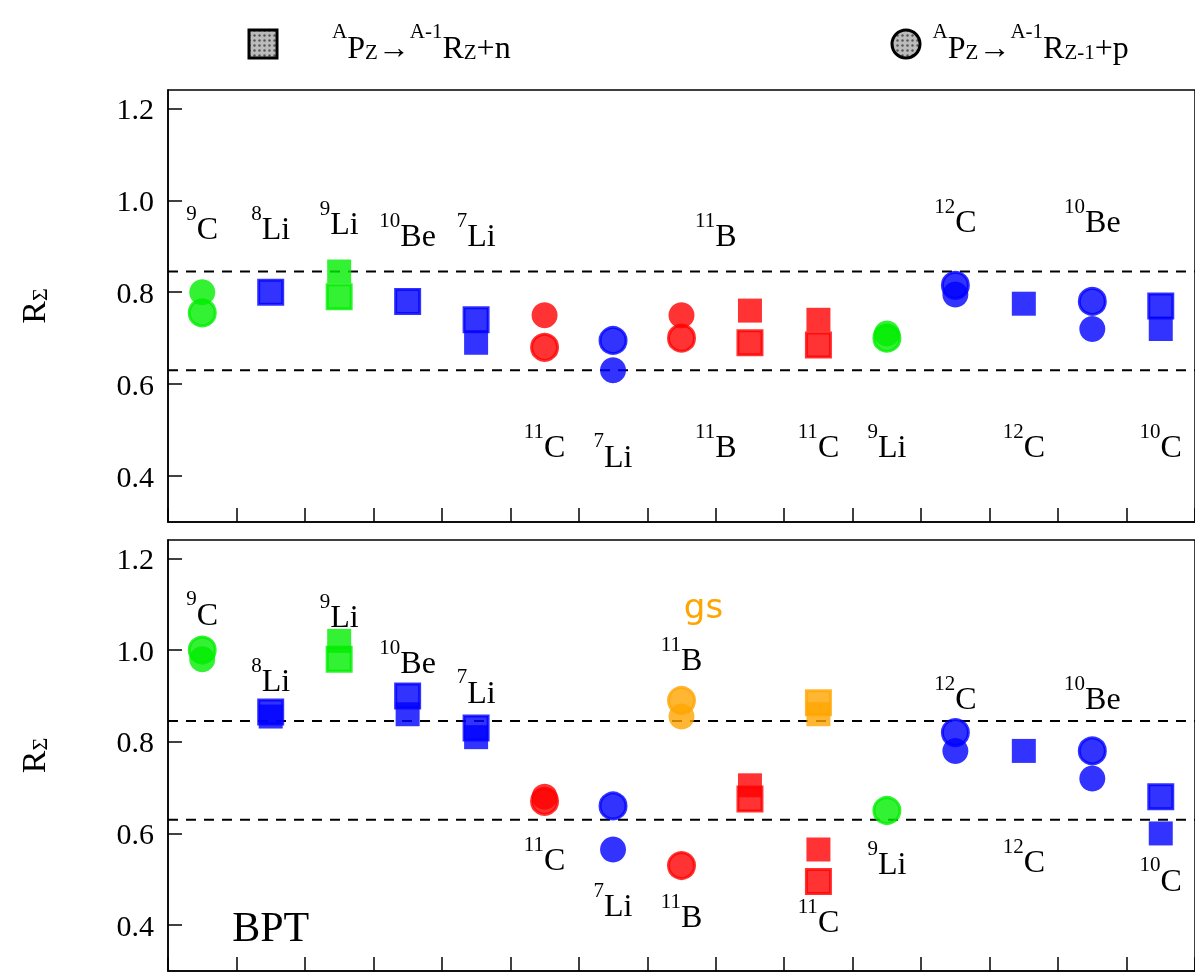  I want to click on series-label: gs, so click(703, 605).